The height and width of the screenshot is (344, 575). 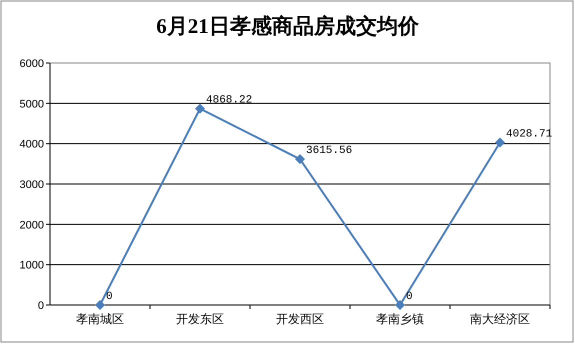 I want to click on y-tick-label: 5000, so click(x=32, y=104).